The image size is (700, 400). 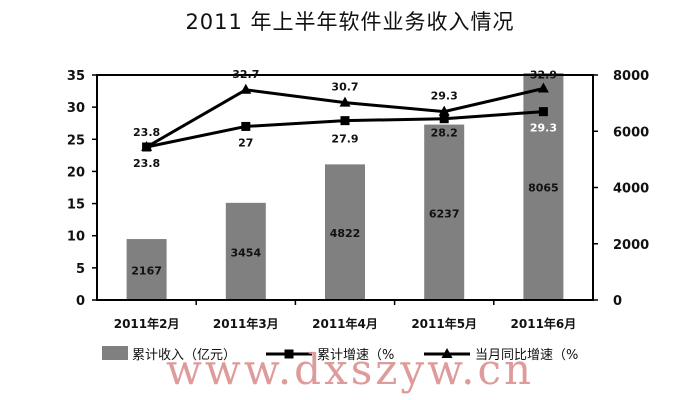 What do you see at coordinates (246, 323) in the screenshot?
I see `x-axis-category-label: 2011年3月` at bounding box center [246, 323].